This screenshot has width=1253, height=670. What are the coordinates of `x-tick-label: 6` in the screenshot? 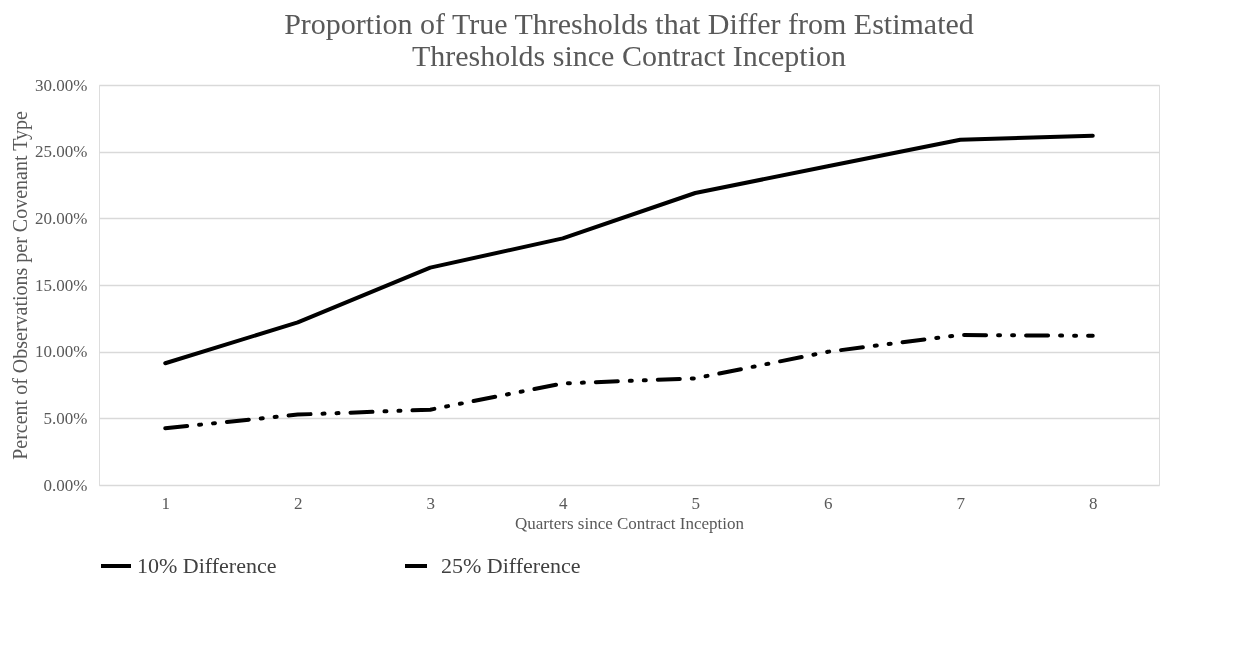 It's located at (828, 503).